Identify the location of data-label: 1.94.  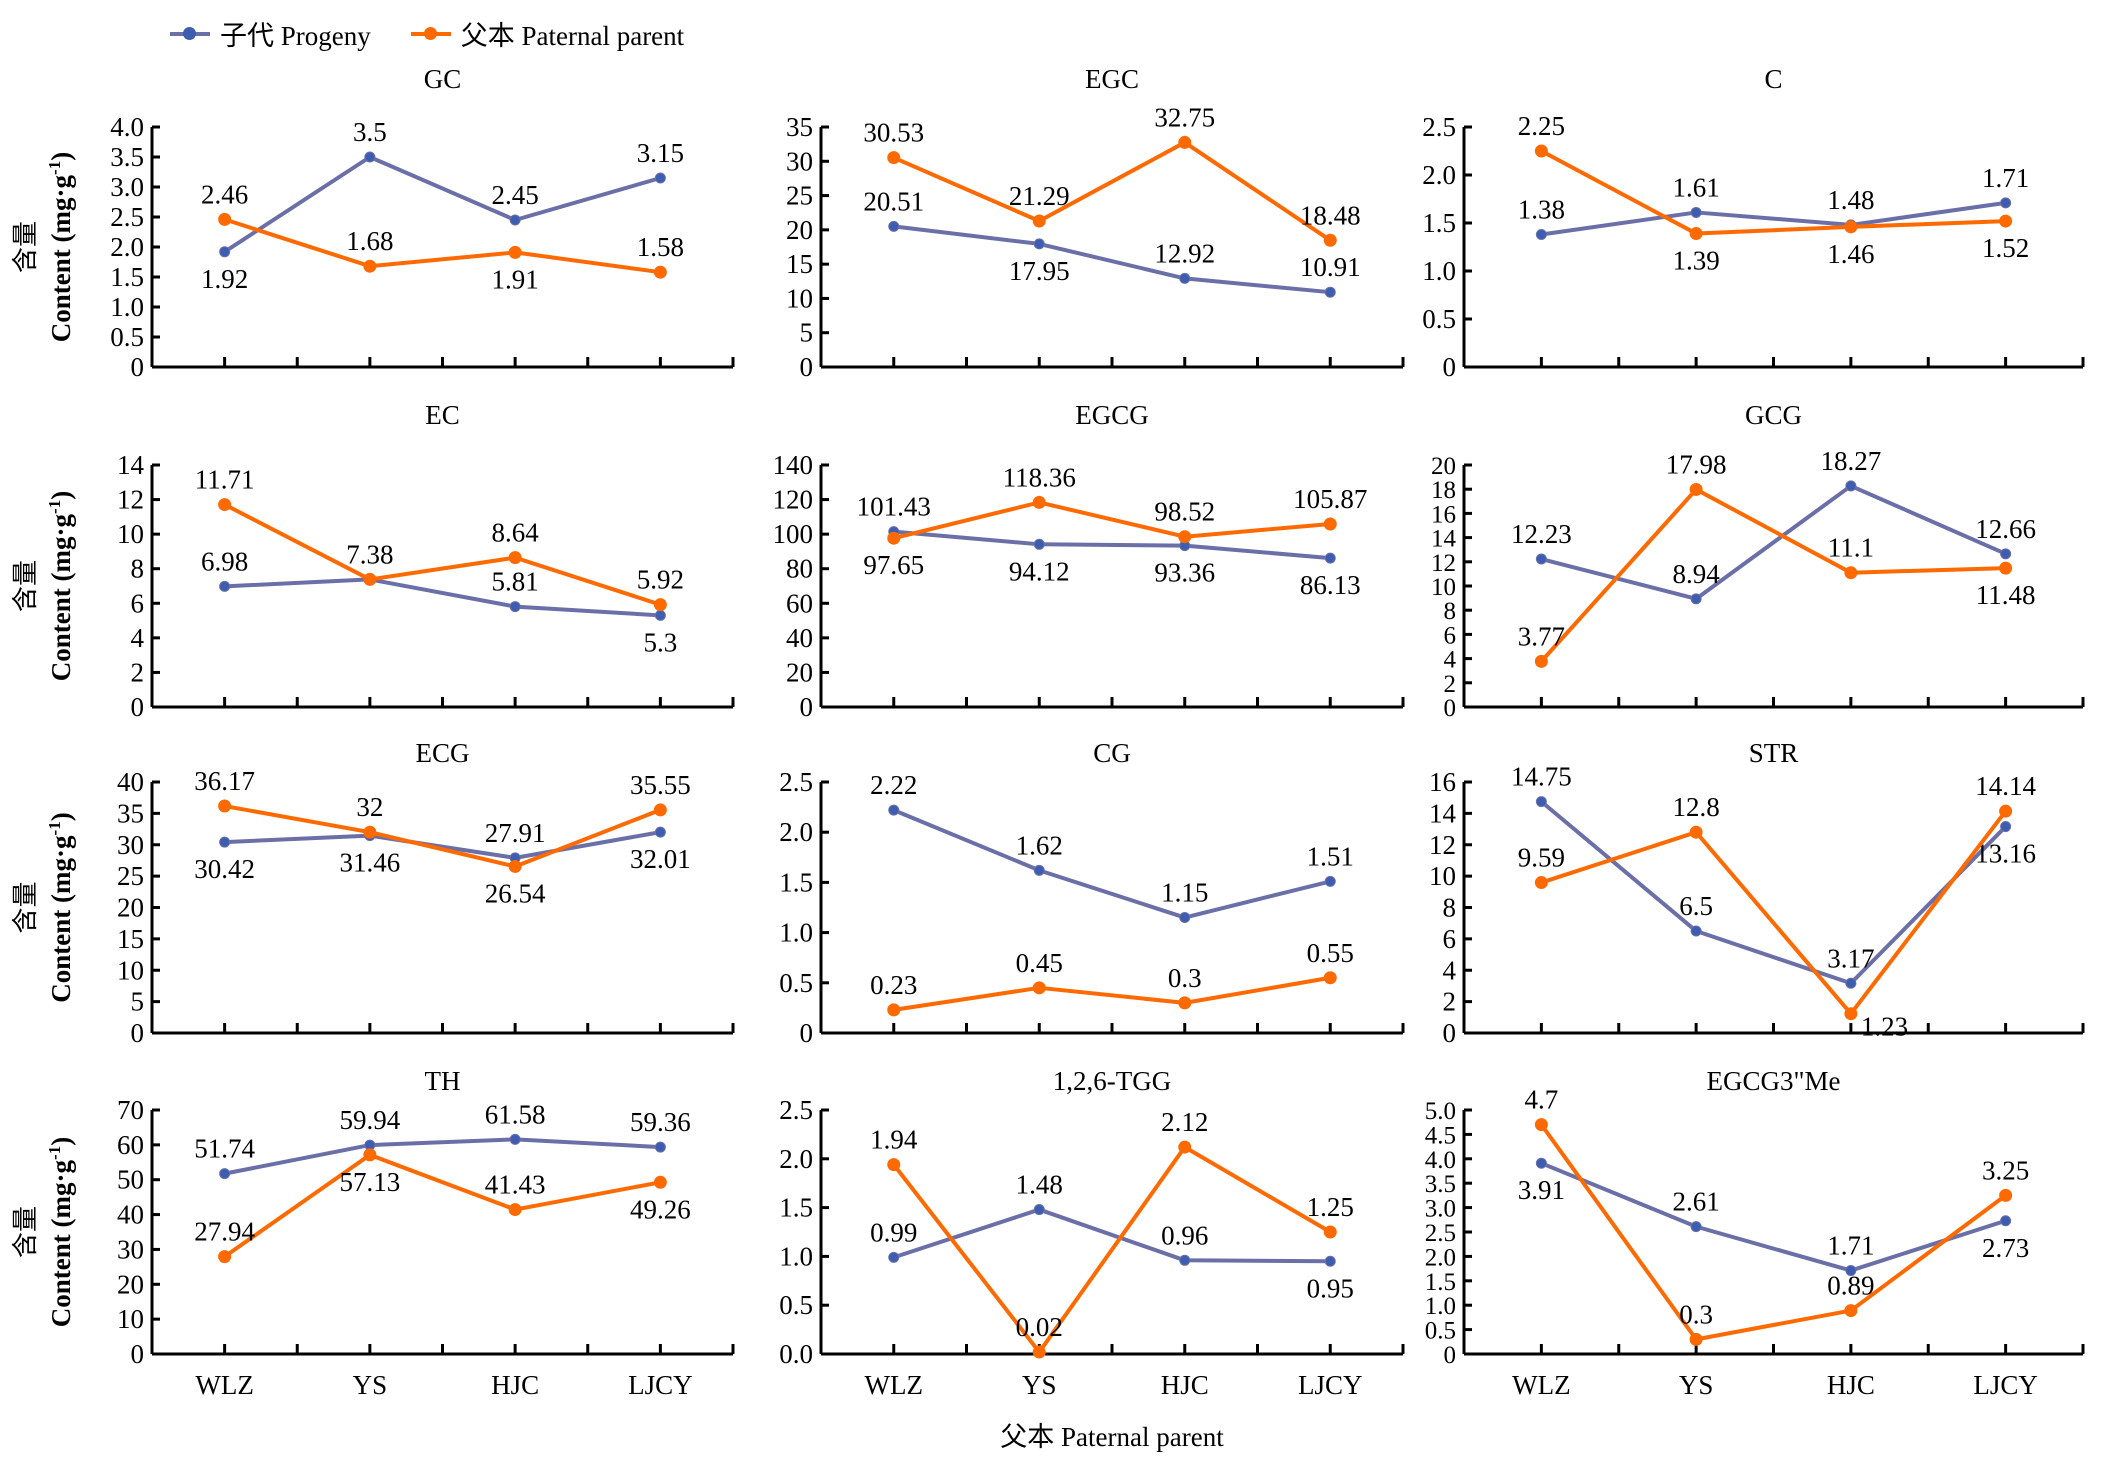
(894, 1140).